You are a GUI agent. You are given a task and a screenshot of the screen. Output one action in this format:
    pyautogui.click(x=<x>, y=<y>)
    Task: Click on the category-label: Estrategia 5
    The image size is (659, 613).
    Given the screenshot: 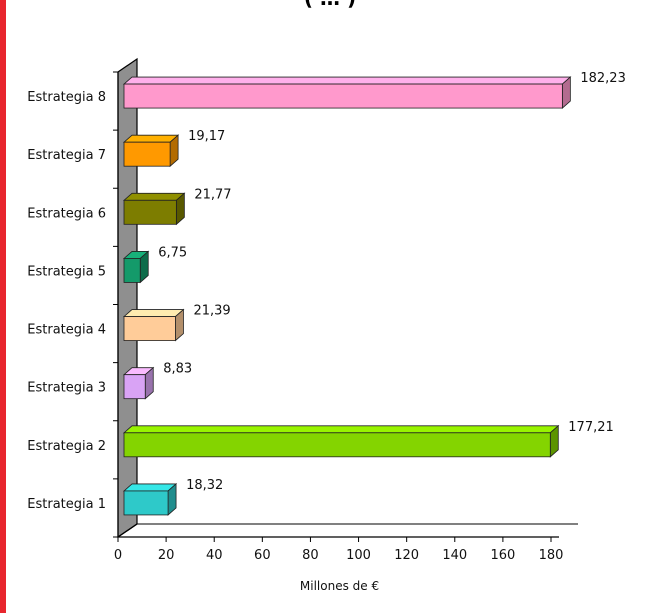 What is the action you would take?
    pyautogui.click(x=66, y=271)
    